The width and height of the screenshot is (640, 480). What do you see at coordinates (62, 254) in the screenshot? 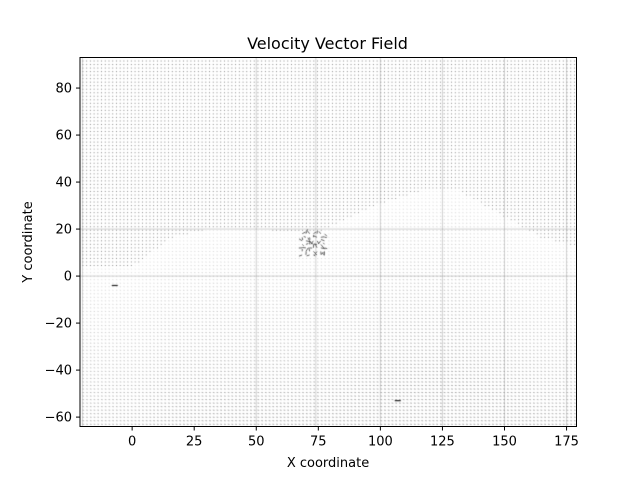
I see `y-axis: −60 −40 −20 0 20 40 60 80` at bounding box center [62, 254].